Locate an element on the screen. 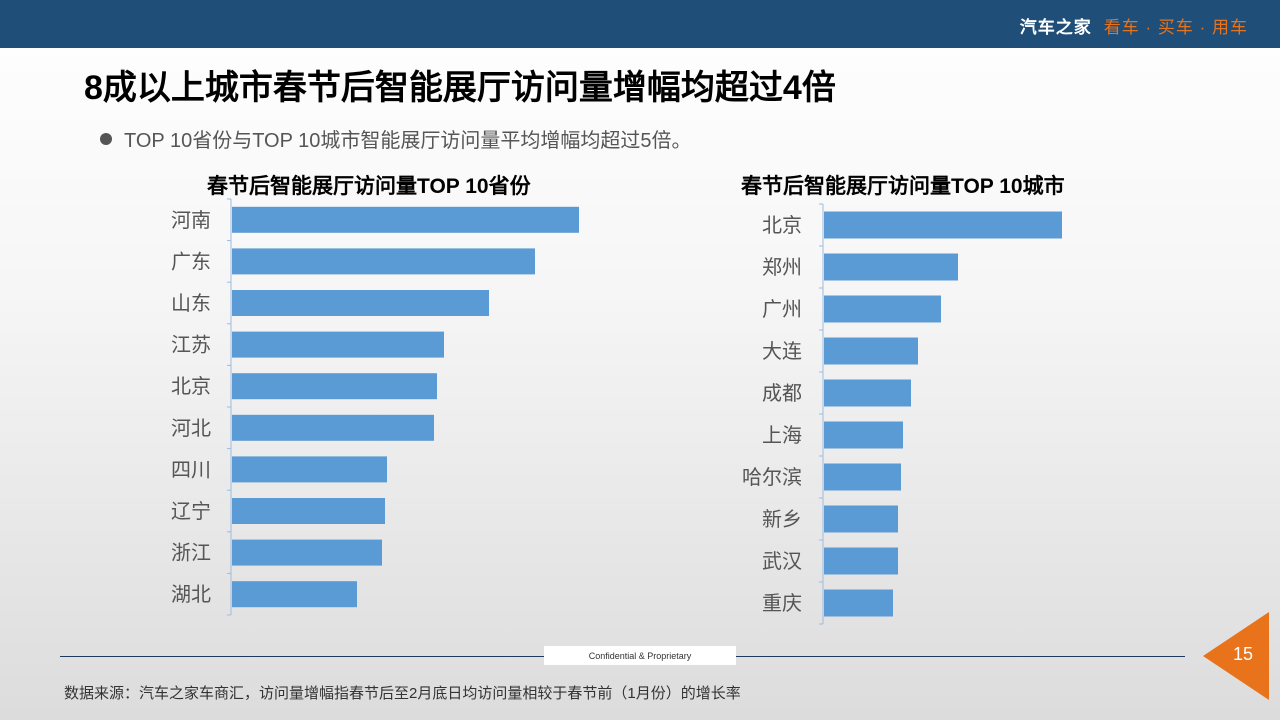  bullet-icon is located at coordinates (106, 139).